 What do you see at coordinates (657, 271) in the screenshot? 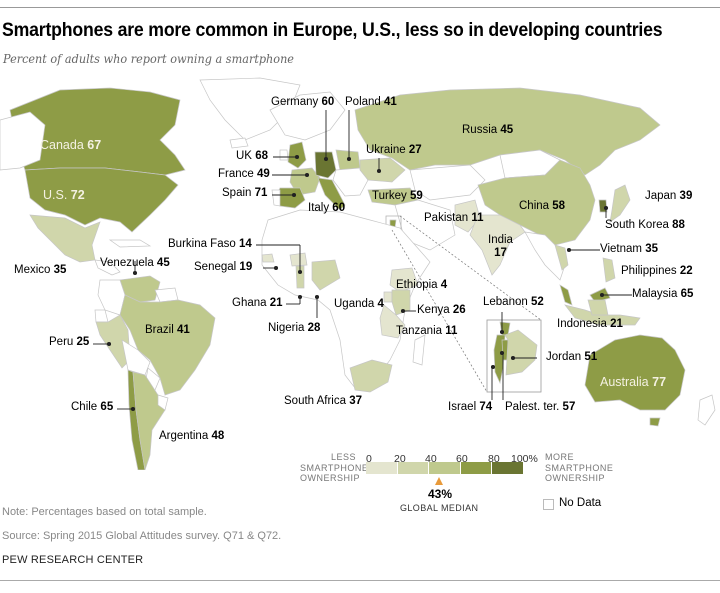
I see `label-philippines: Philippines 22` at bounding box center [657, 271].